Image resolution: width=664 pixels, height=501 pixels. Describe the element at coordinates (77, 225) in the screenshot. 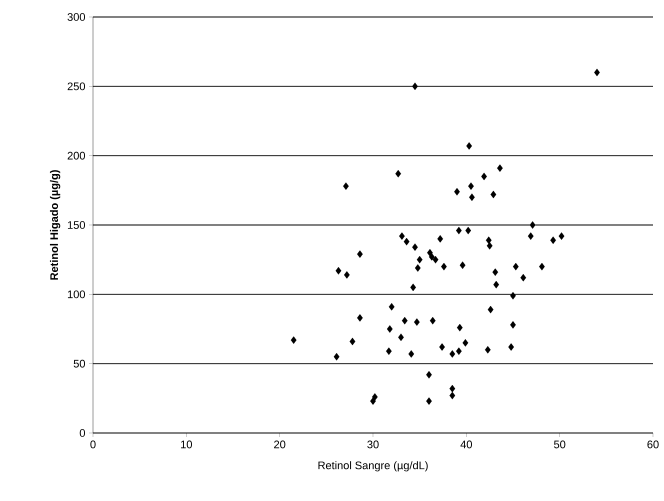

I see `y-tick-label: 150` at that location.